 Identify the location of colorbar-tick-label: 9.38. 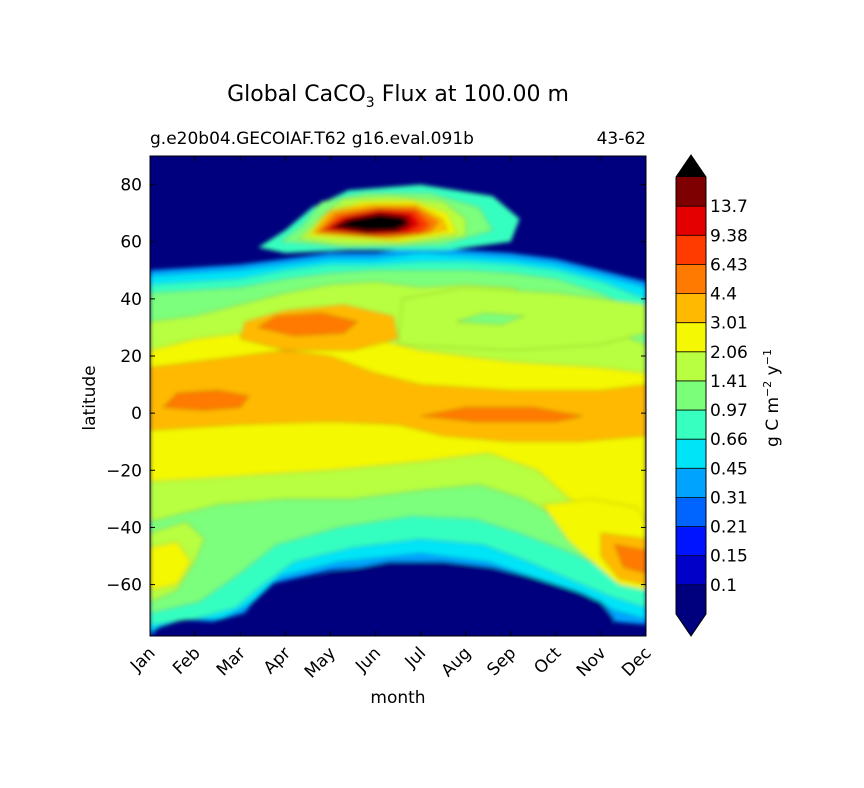
(729, 236).